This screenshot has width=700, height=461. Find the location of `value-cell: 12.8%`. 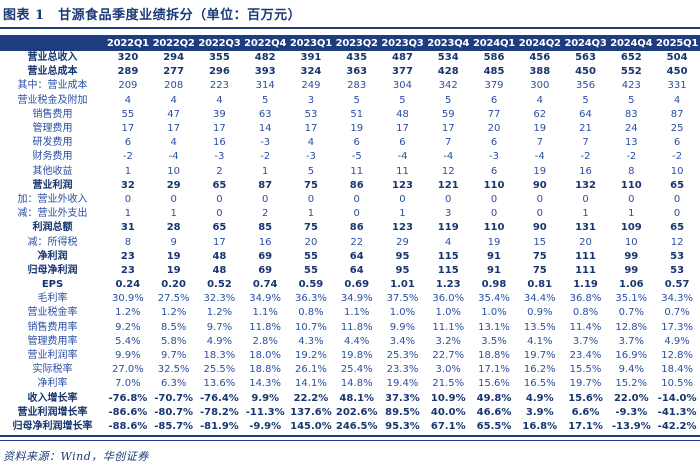

value-cell: 12.8% is located at coordinates (677, 356).